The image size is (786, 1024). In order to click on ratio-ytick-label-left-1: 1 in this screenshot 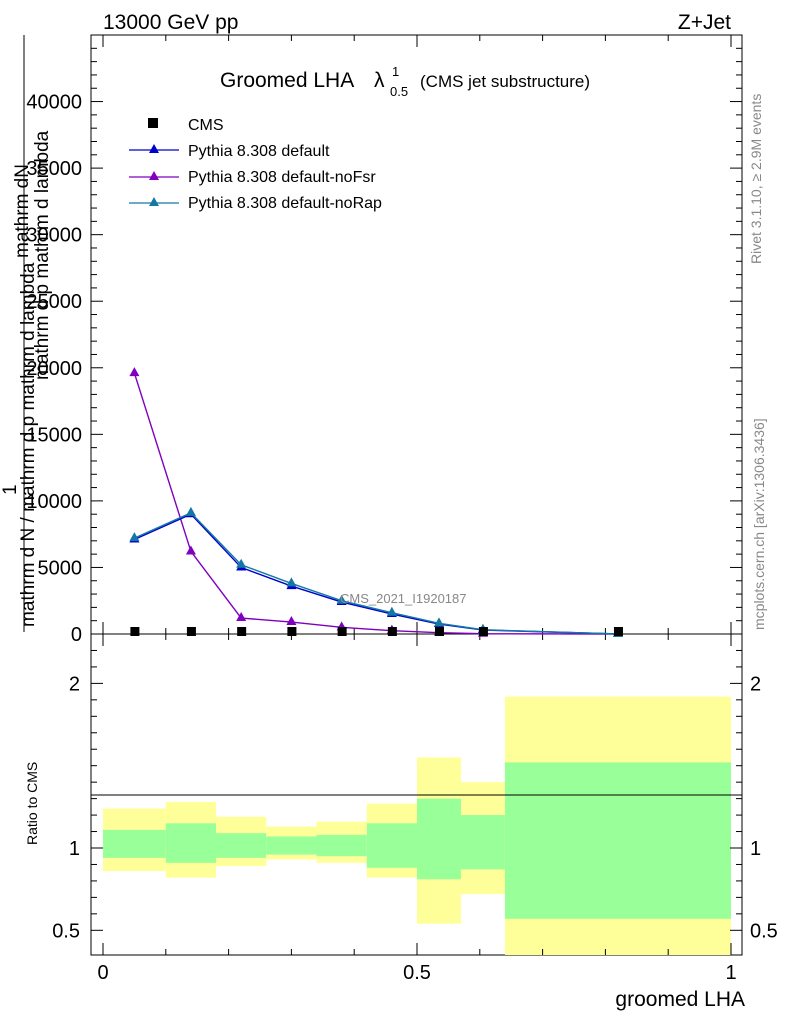, I will do `click(74, 849)`.